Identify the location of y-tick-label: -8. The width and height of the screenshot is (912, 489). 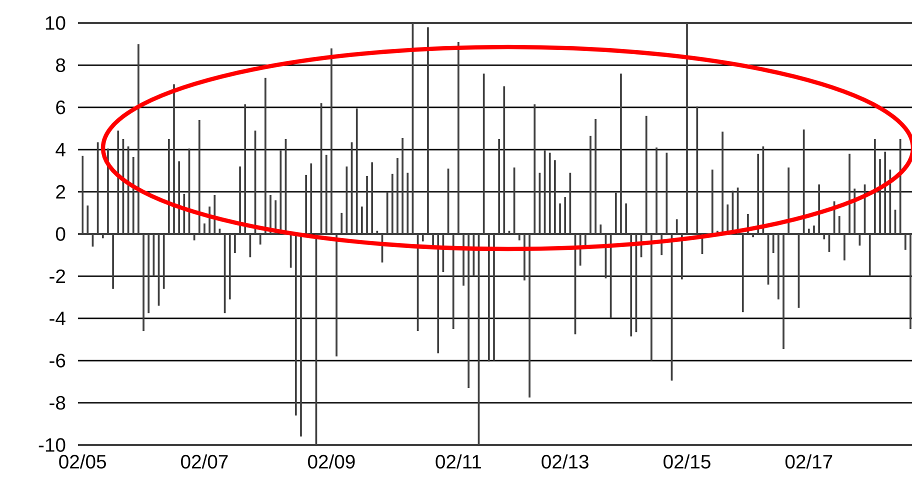
(58, 403).